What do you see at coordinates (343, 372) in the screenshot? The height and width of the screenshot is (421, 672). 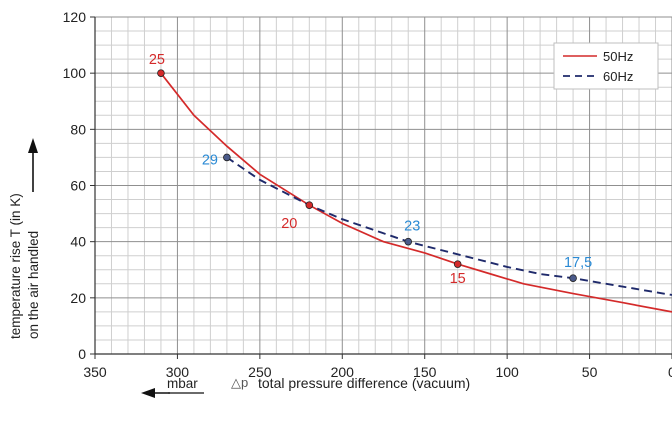 I see `x-tick-label: 200` at bounding box center [343, 372].